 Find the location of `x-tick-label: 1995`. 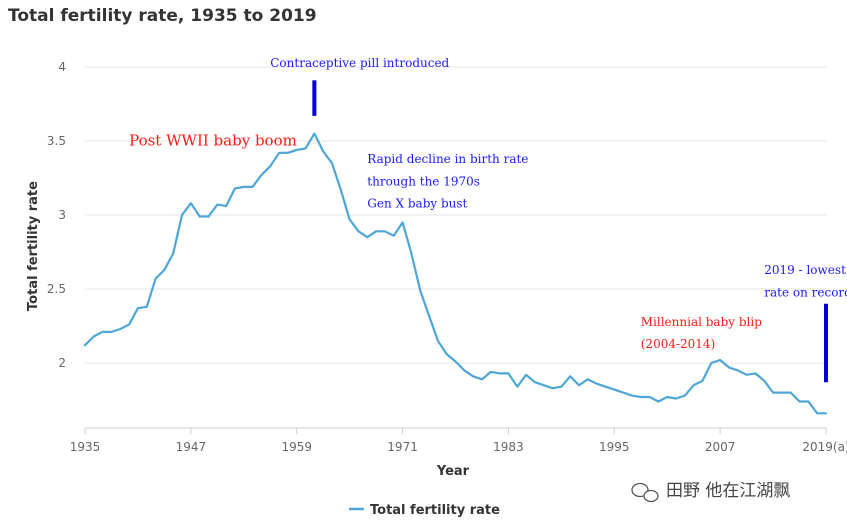

x-tick-label: 1995 is located at coordinates (614, 447).